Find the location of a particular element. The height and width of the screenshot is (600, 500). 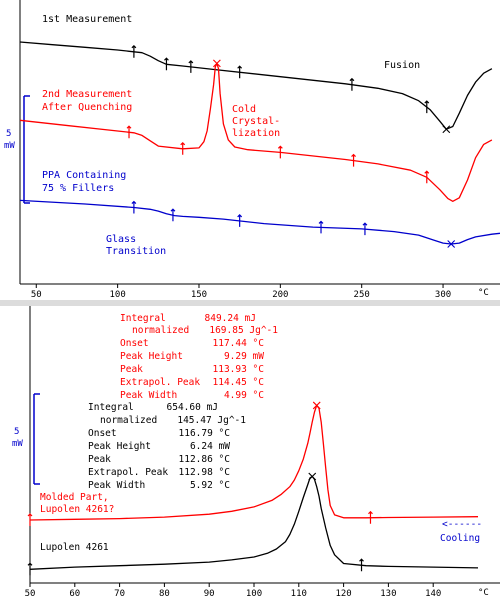

bottom-x-unit: °C is located at coordinates (483, 593).